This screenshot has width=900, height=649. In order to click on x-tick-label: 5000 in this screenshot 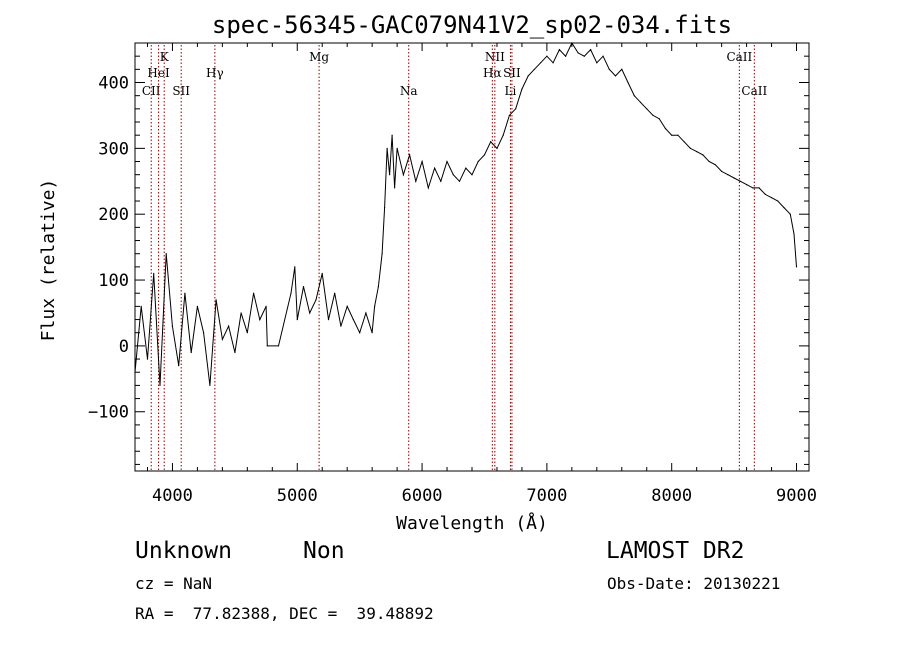, I will do `click(297, 496)`.